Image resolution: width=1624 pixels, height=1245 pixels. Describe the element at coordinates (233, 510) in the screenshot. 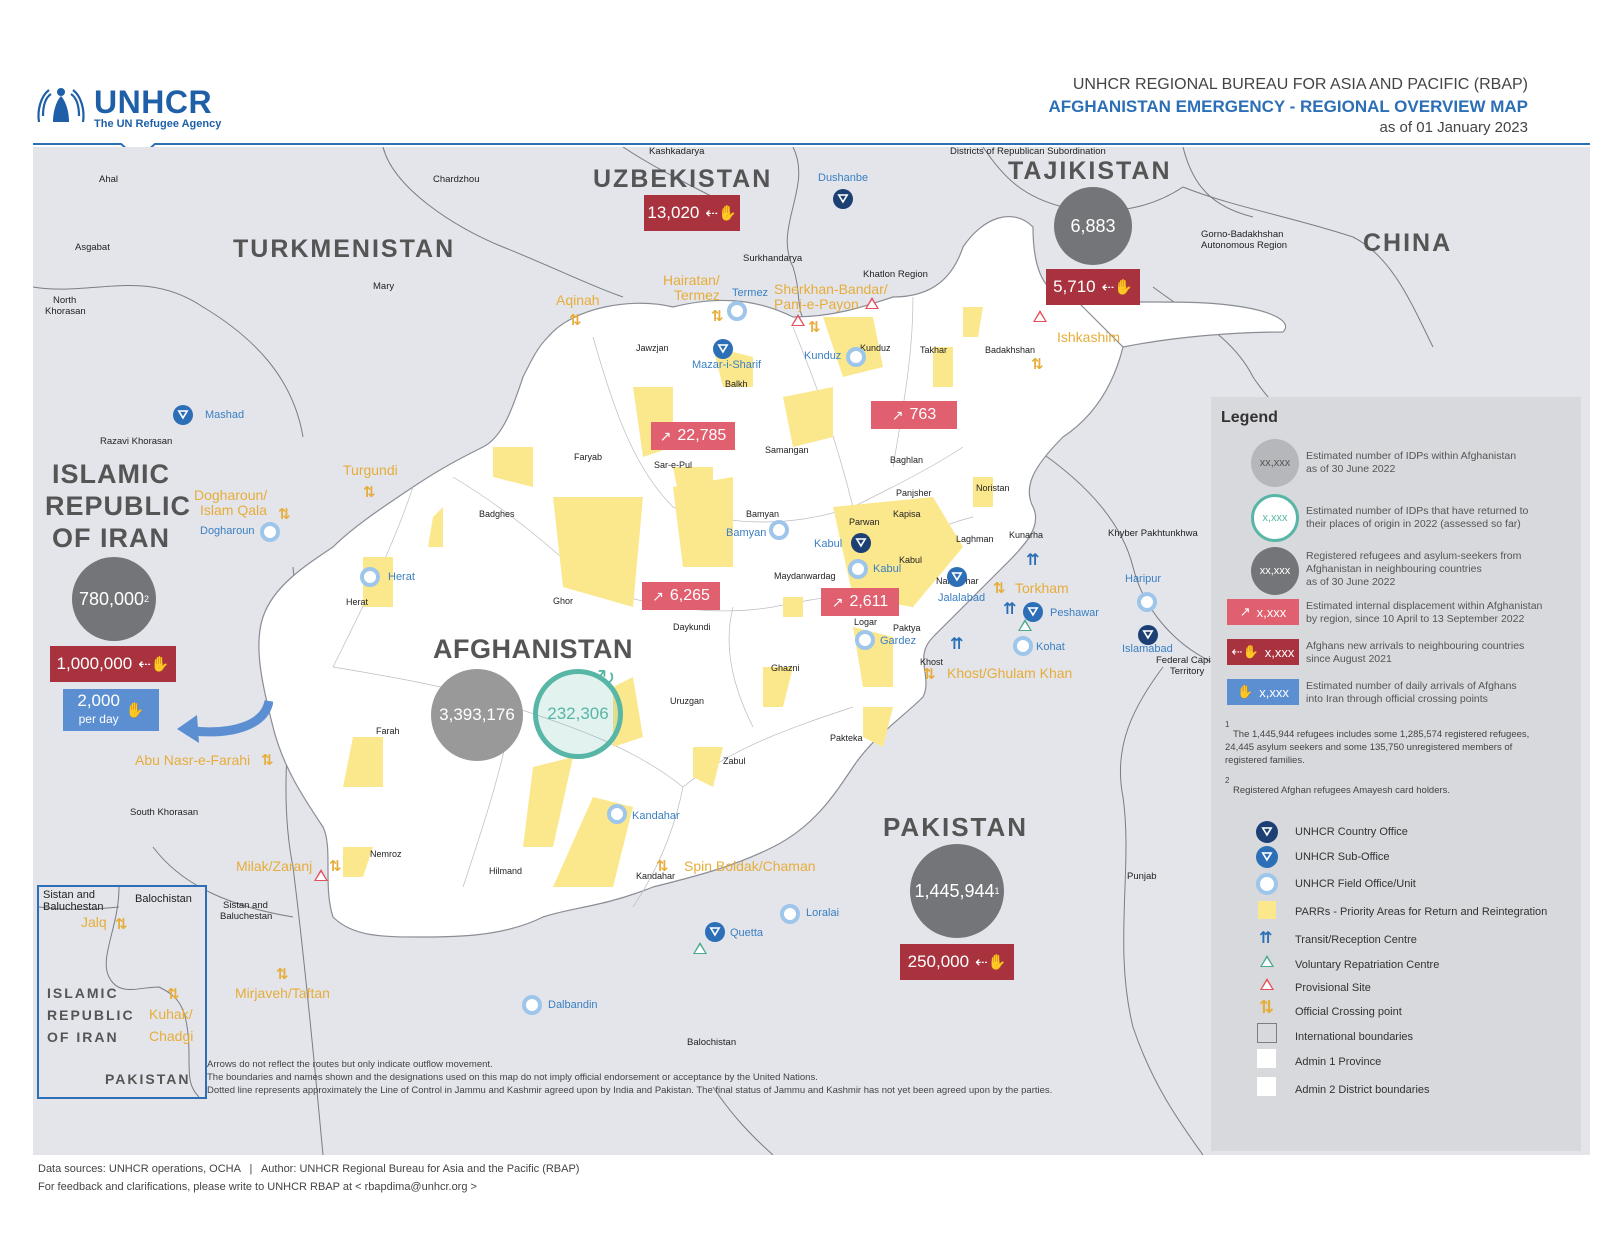

I see `crossing-label-dogharoun-2: Islam Qala` at that location.